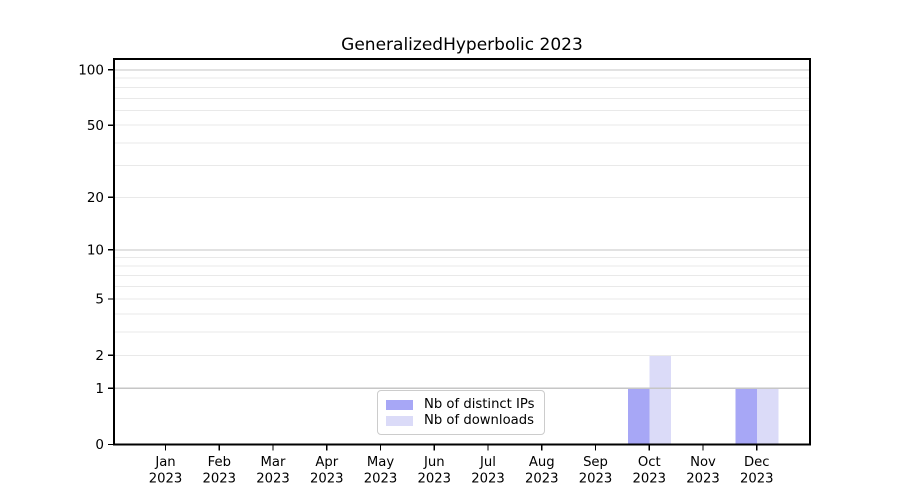 The image size is (900, 500). I want to click on legend-item-downloads: Nb of downloads, so click(460, 420).